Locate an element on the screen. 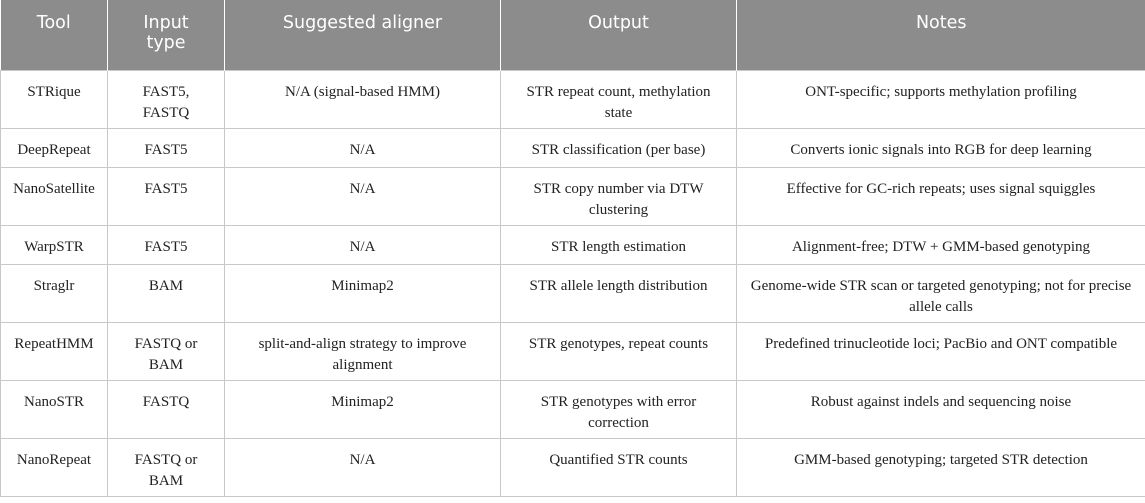  cell-output: STR classification (per base) is located at coordinates (618, 147).